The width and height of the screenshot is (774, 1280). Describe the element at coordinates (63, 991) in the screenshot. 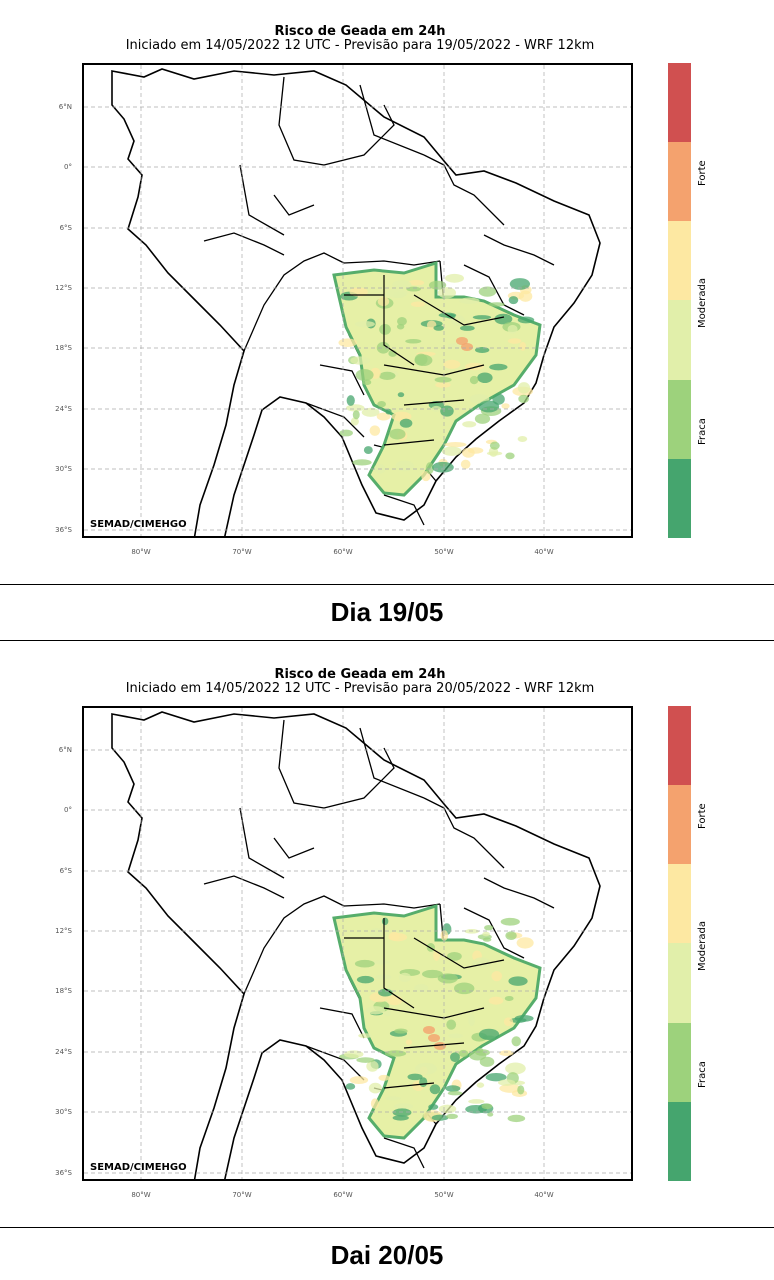

I see `lat-tick-label: 18°S` at that location.